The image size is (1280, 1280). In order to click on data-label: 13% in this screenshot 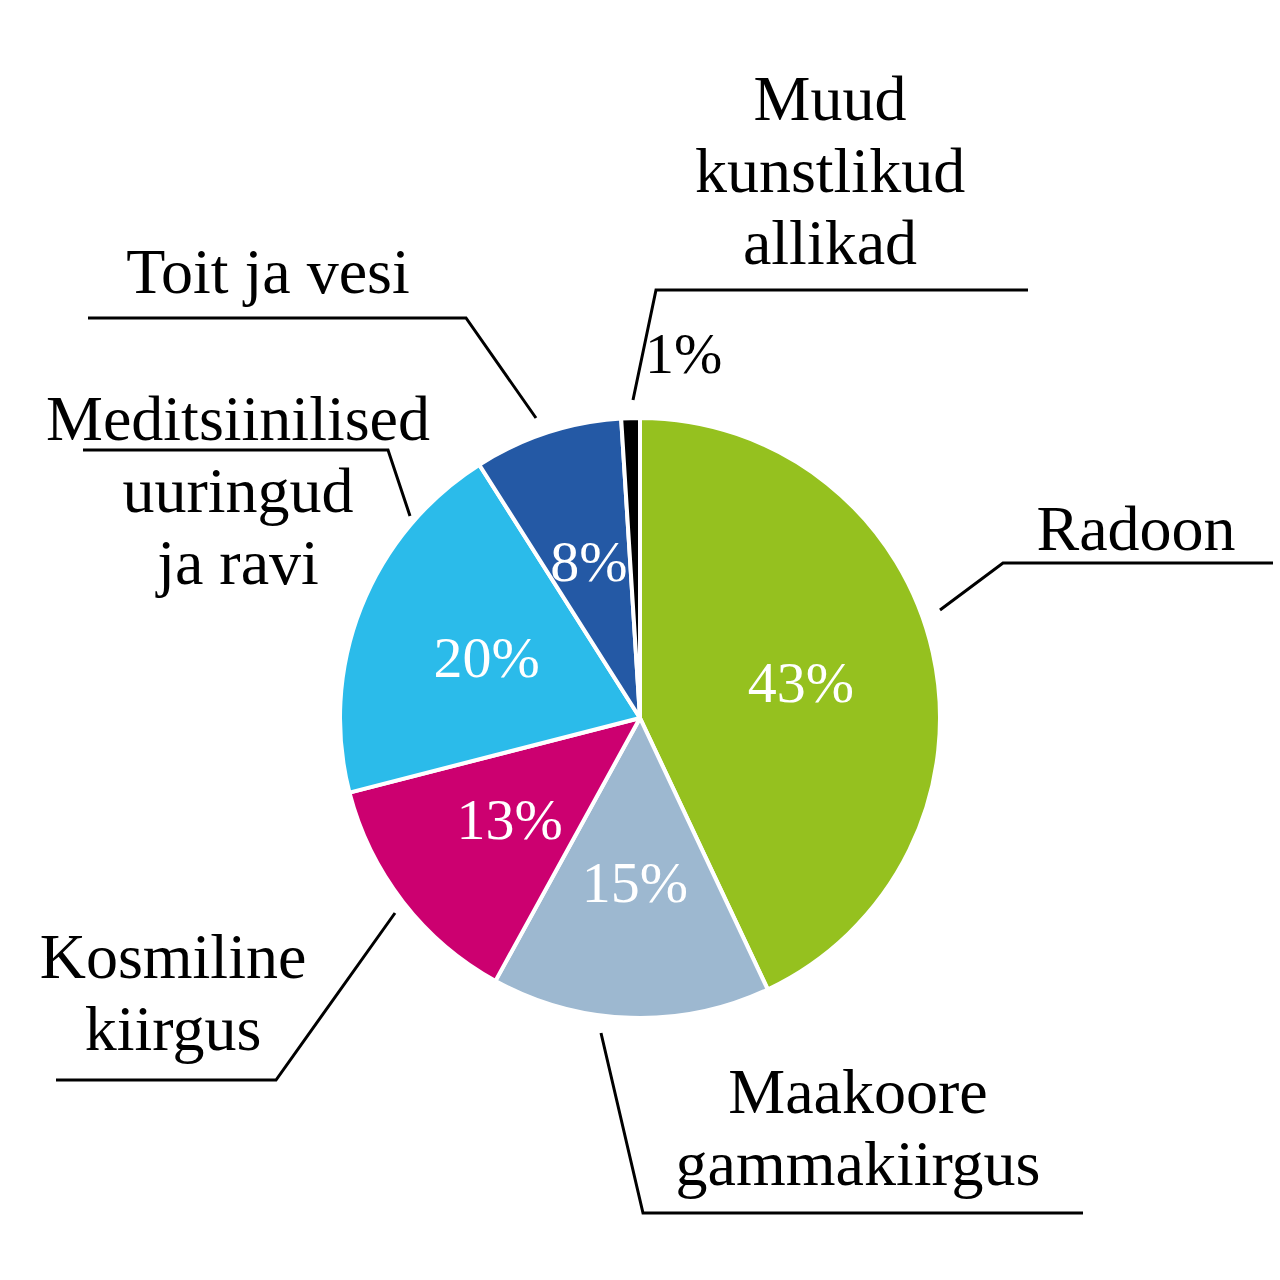, I will do `click(509, 819)`.